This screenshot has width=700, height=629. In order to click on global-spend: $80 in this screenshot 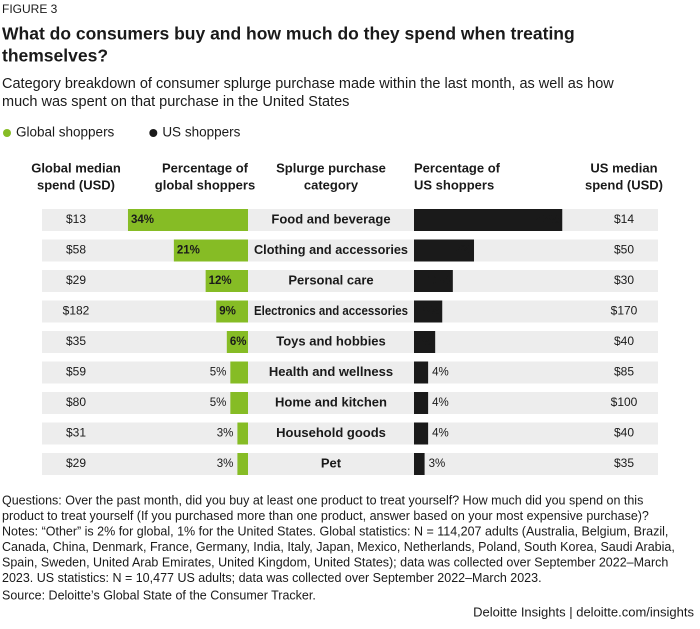, I will do `click(76, 402)`.